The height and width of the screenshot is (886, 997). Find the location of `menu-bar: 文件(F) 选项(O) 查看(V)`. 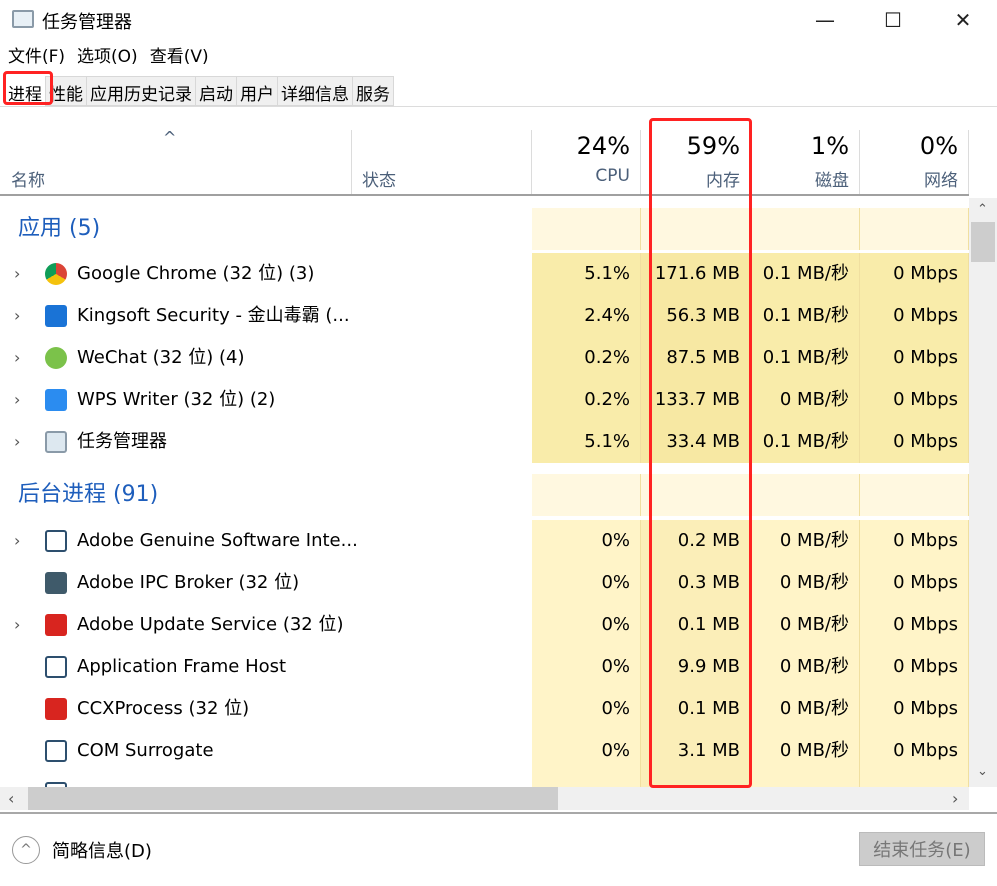

menu-bar: 文件(F) 选项(O) 查看(V) is located at coordinates (106, 56).